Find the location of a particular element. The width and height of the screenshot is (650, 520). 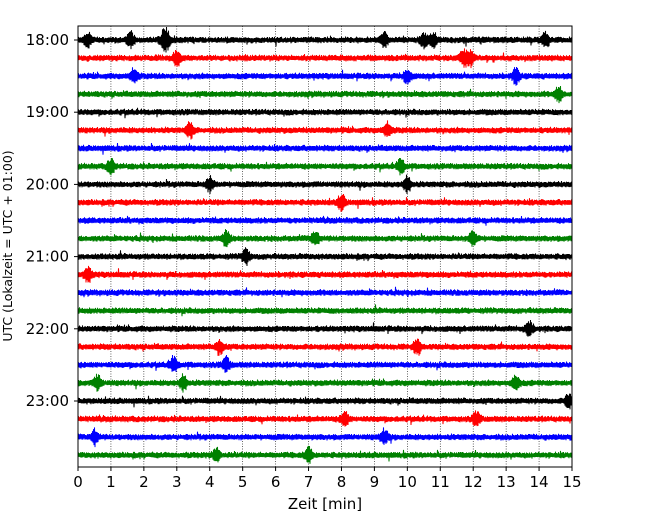

x-tick-label: 3 is located at coordinates (177, 482).